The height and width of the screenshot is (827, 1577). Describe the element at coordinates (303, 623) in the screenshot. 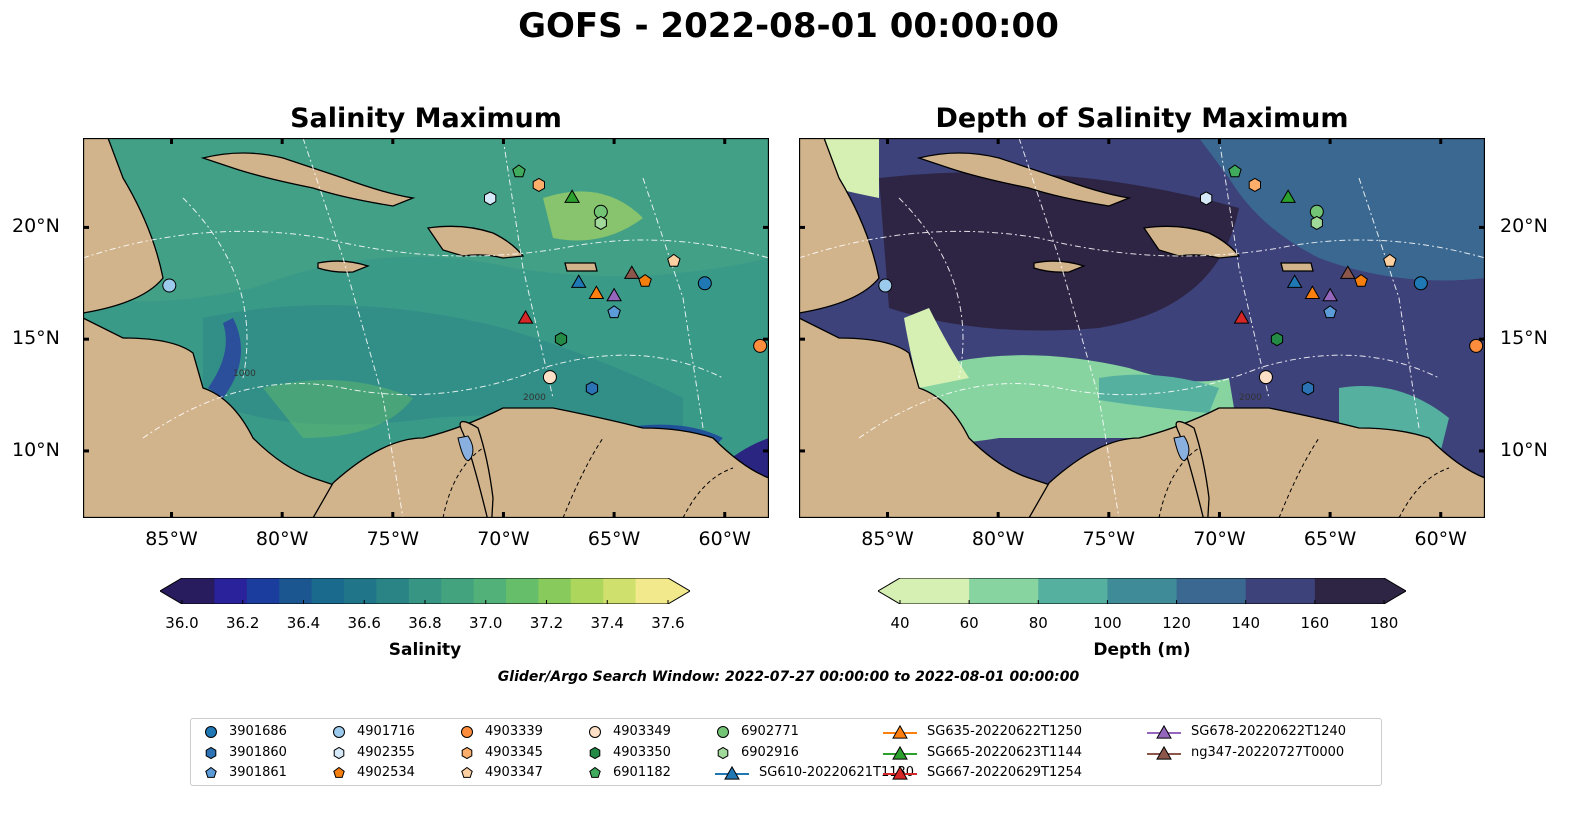

I see `colorbar-tick-label: 36.4` at that location.